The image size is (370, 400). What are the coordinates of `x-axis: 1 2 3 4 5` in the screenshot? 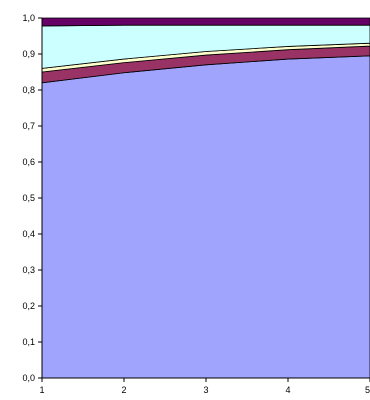 It's located at (204, 386).